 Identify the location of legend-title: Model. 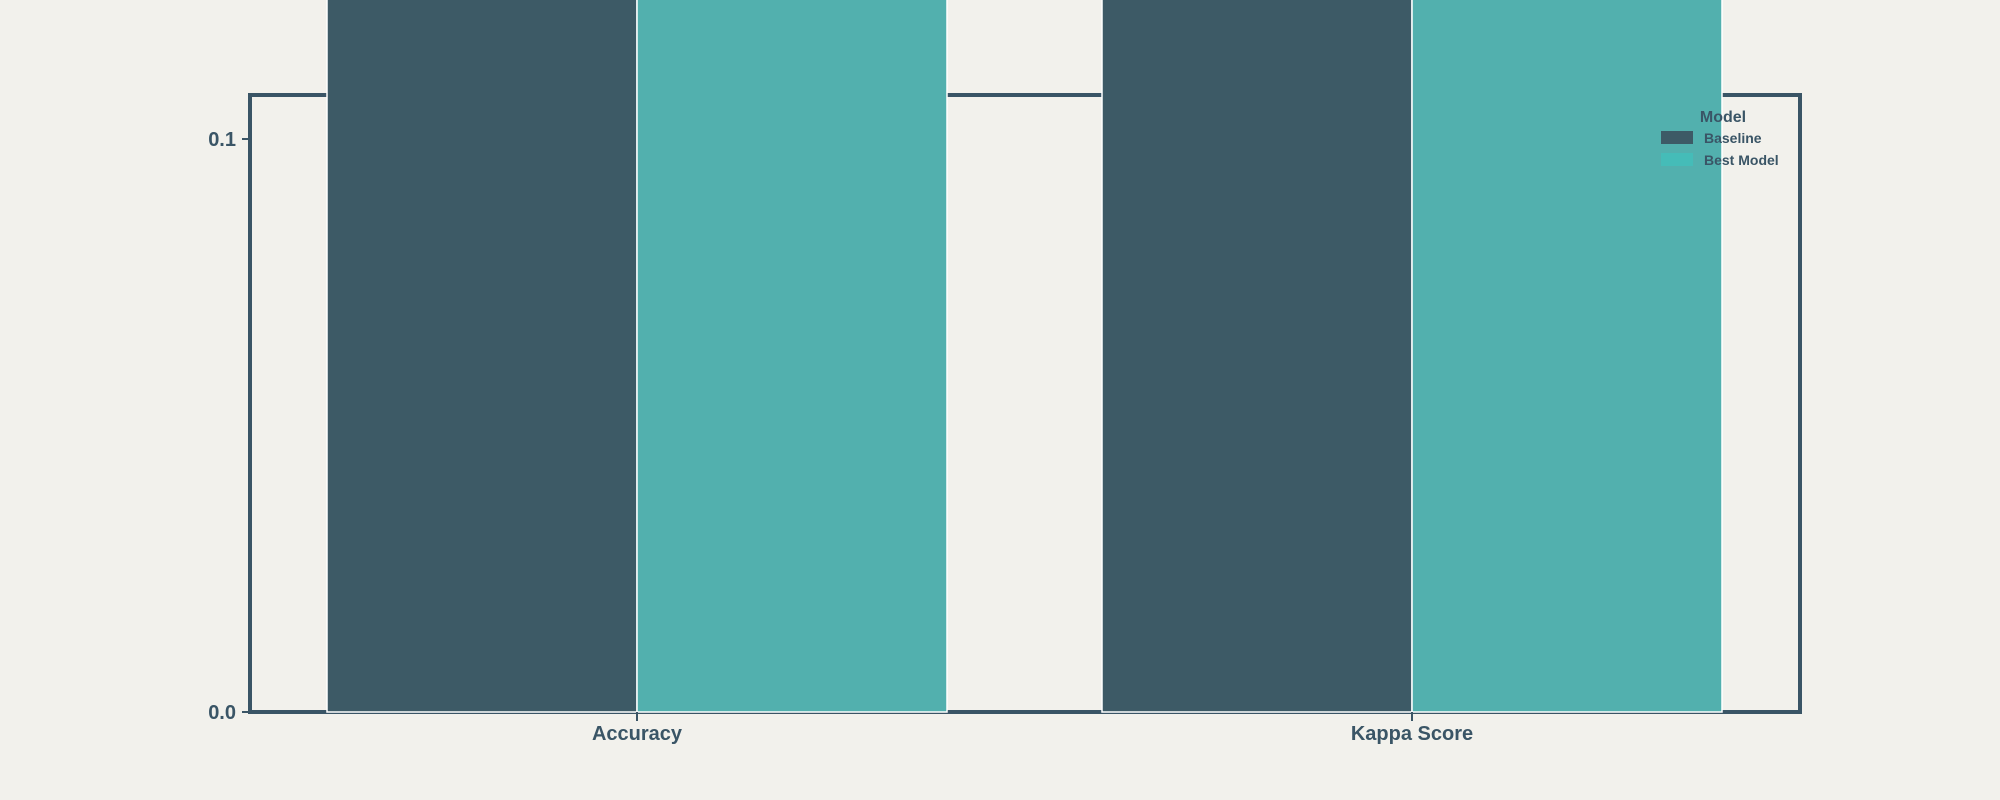
(1723, 117).